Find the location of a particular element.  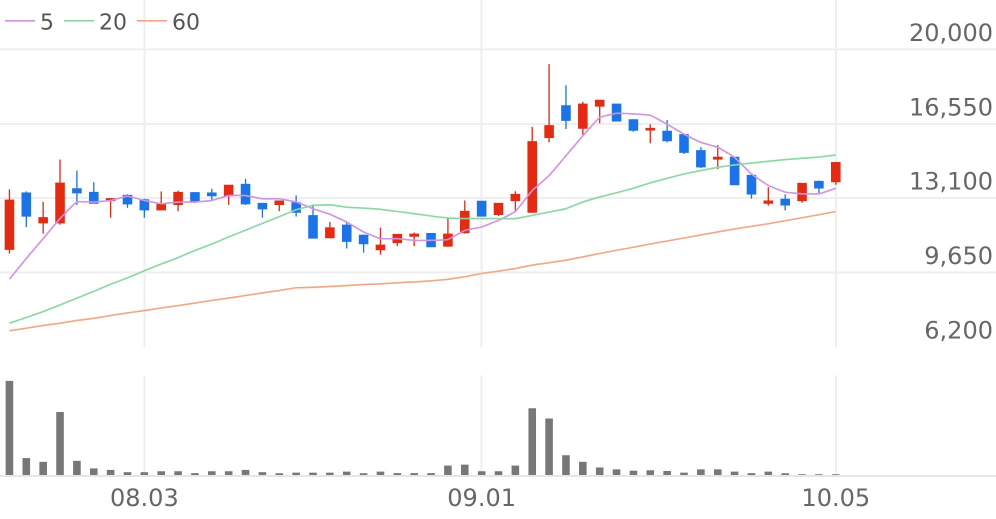

y-tick-label: 9,650 is located at coordinates (958, 256).